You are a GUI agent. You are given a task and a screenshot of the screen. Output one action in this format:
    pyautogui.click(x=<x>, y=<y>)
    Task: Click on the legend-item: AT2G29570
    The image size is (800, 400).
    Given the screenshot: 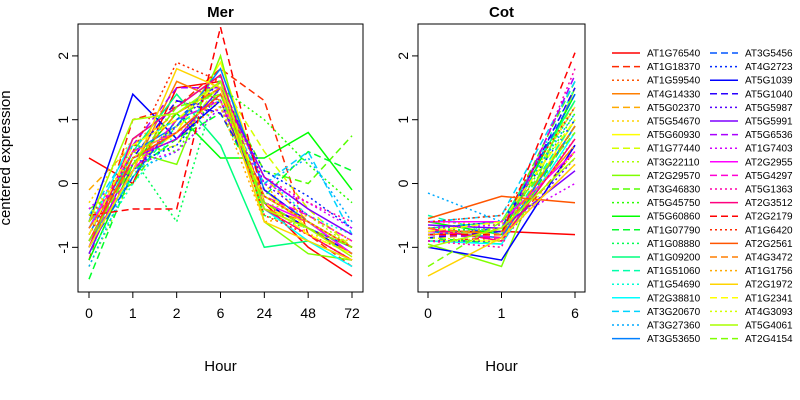 What is the action you would take?
    pyautogui.click(x=656, y=176)
    